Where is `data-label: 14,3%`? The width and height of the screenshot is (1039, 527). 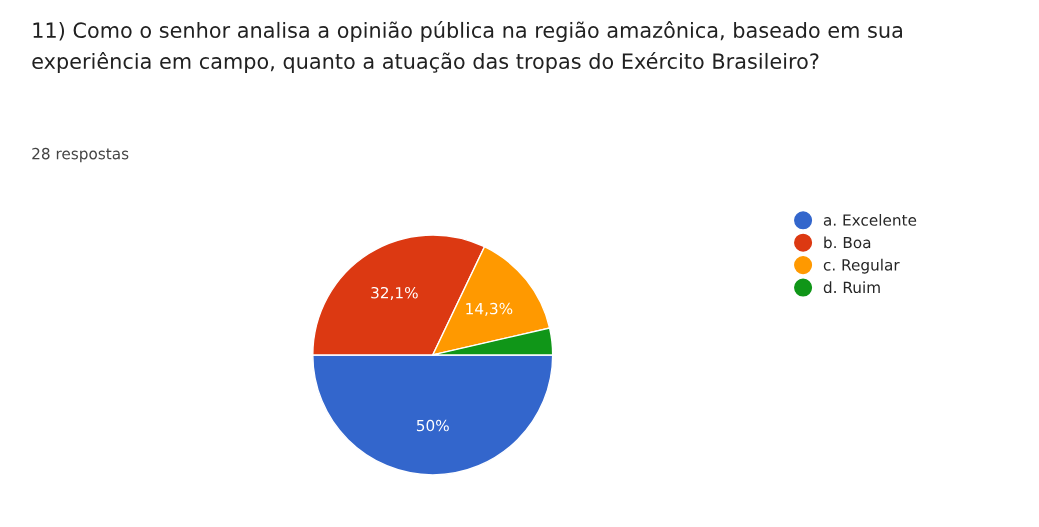 data-label: 14,3% is located at coordinates (489, 309).